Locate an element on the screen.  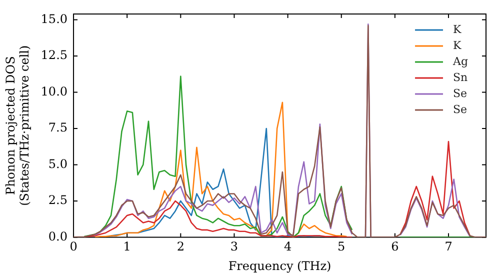
legend-label: Ag is located at coordinates (460, 61).